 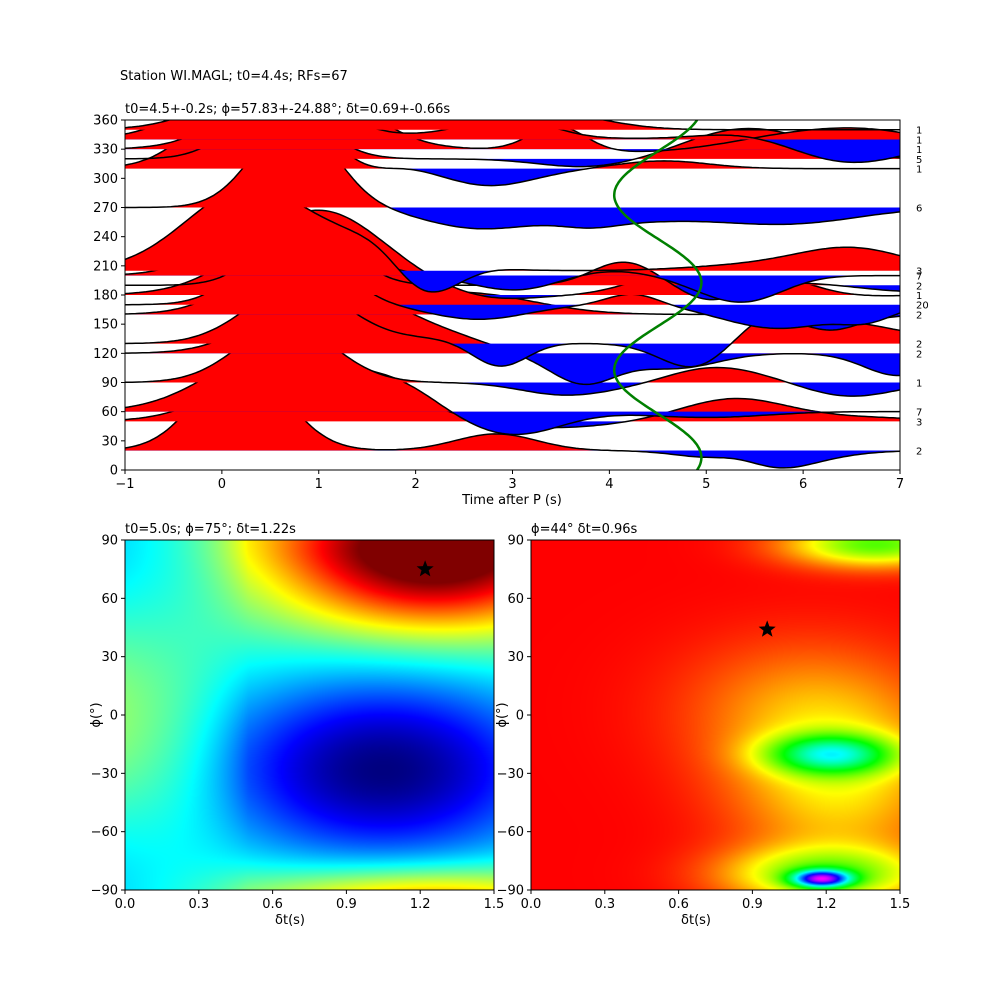 I want to click on rf-x-tick-label: 2, so click(x=415, y=484).